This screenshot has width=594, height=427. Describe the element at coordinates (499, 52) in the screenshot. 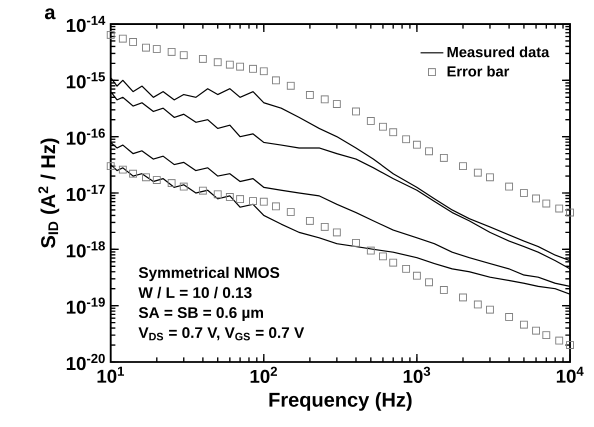

I see `legend-label: Measured data` at that location.